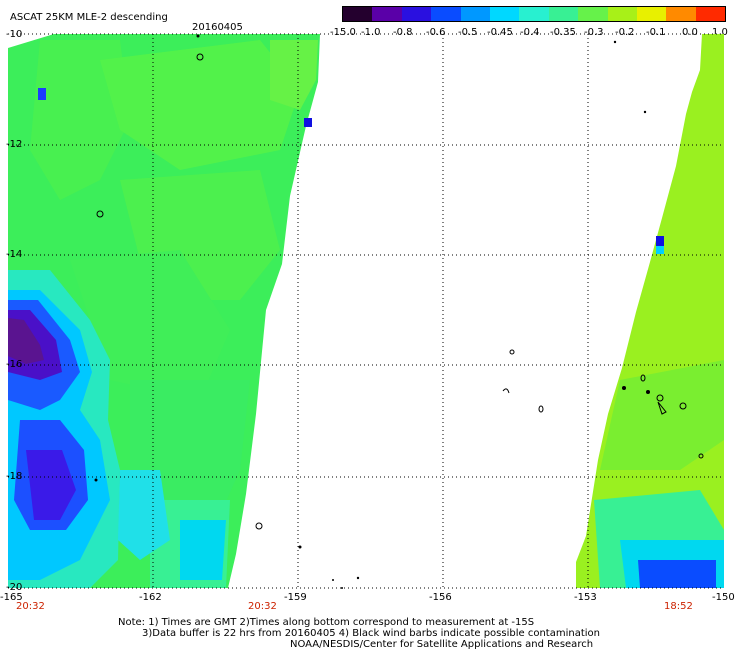  What do you see at coordinates (371, 32) in the screenshot?
I see `colorbar-label: -1.0` at bounding box center [371, 32].